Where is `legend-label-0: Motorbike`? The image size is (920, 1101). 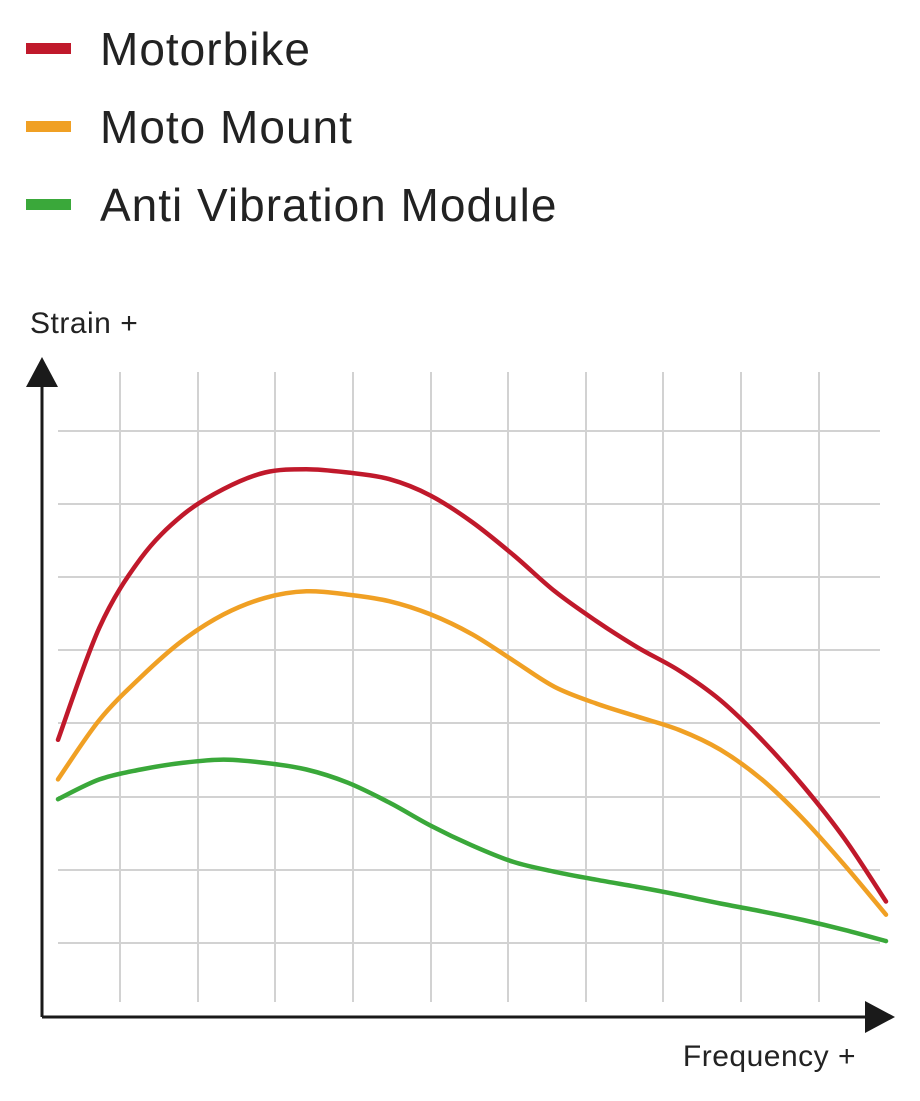 legend-label-0: Motorbike is located at coordinates (205, 49).